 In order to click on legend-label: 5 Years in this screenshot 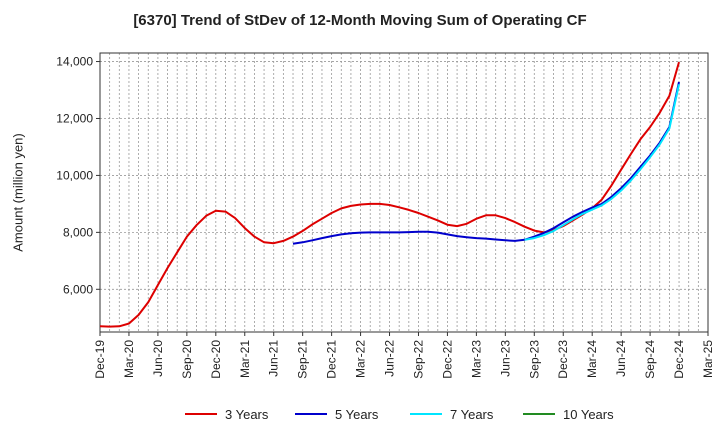, I will do `click(357, 414)`.